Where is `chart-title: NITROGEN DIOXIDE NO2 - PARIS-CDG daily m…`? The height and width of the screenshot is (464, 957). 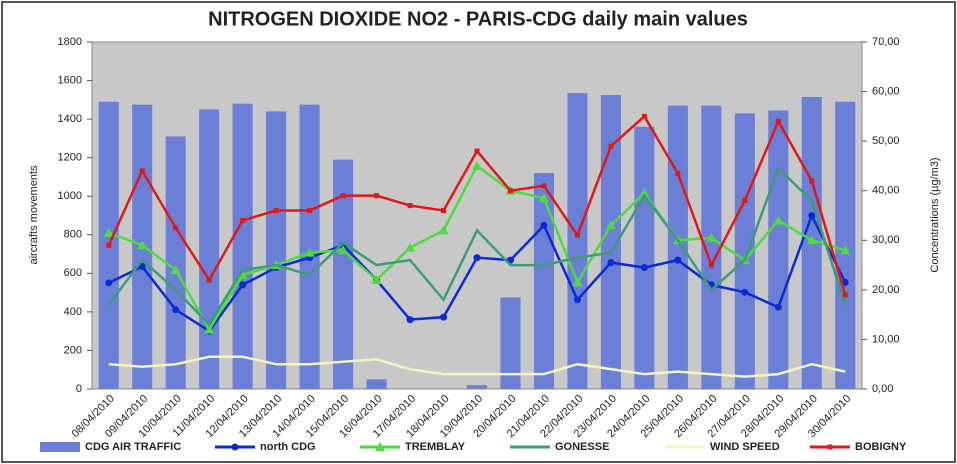 chart-title: NITROGEN DIOXIDE NO2 - PARIS-CDG daily m… is located at coordinates (478, 19).